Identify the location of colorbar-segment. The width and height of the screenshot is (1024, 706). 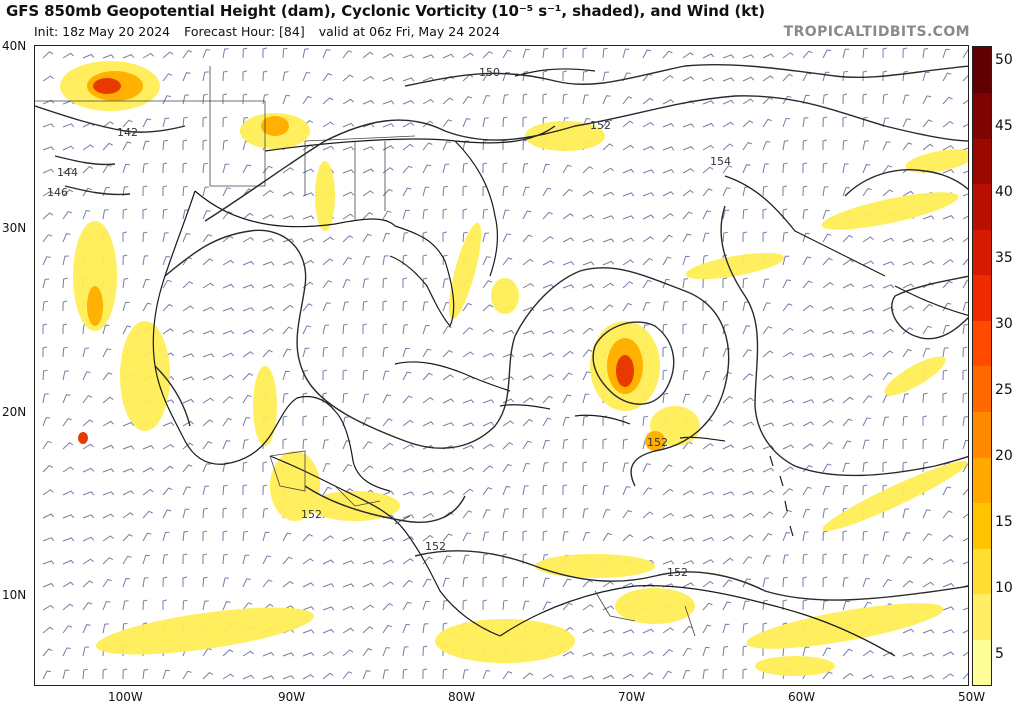
(982, 662).